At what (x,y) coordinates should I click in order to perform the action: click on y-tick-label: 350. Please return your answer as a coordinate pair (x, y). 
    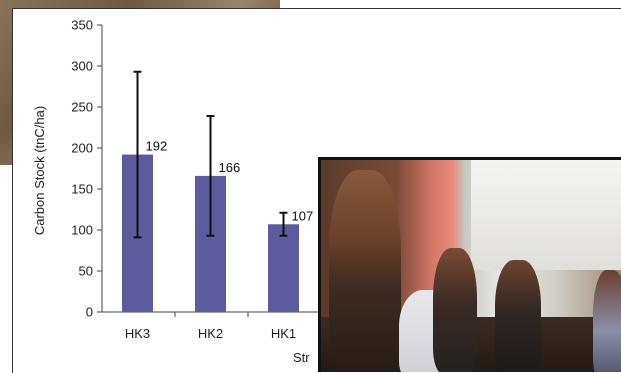
    Looking at the image, I should click on (82, 25).